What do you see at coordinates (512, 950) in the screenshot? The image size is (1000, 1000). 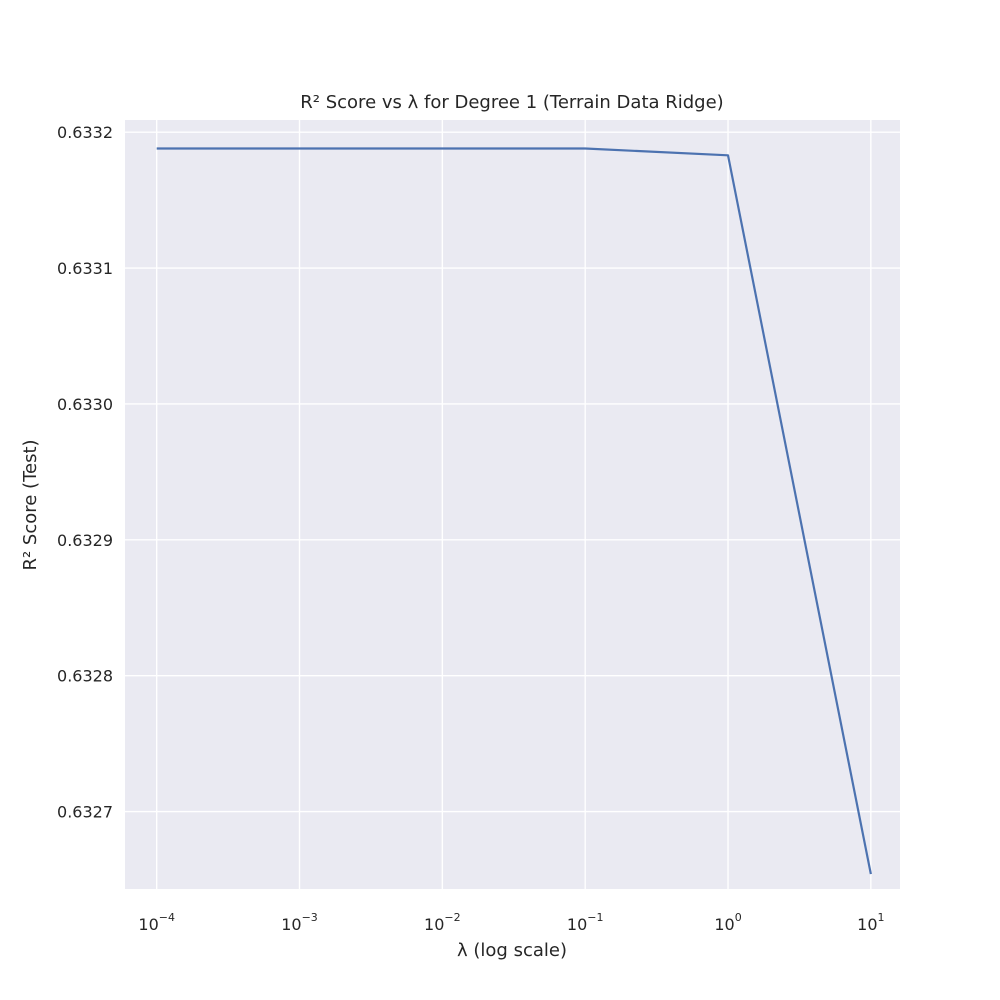 I see `x-axis-label: λ (log scale)` at bounding box center [512, 950].